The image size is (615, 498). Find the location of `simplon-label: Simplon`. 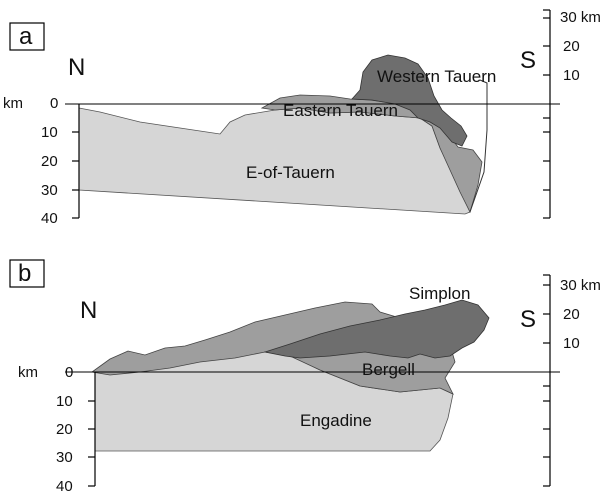

simplon-label: Simplon is located at coordinates (439, 293).